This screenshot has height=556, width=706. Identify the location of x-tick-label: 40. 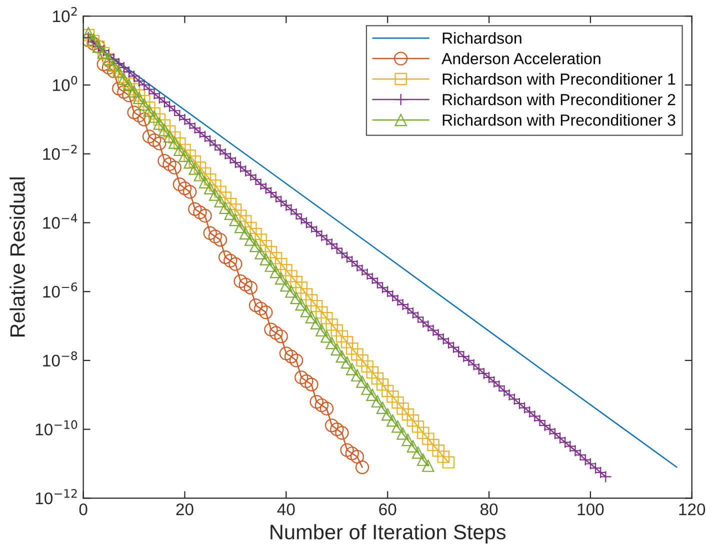
(286, 509).